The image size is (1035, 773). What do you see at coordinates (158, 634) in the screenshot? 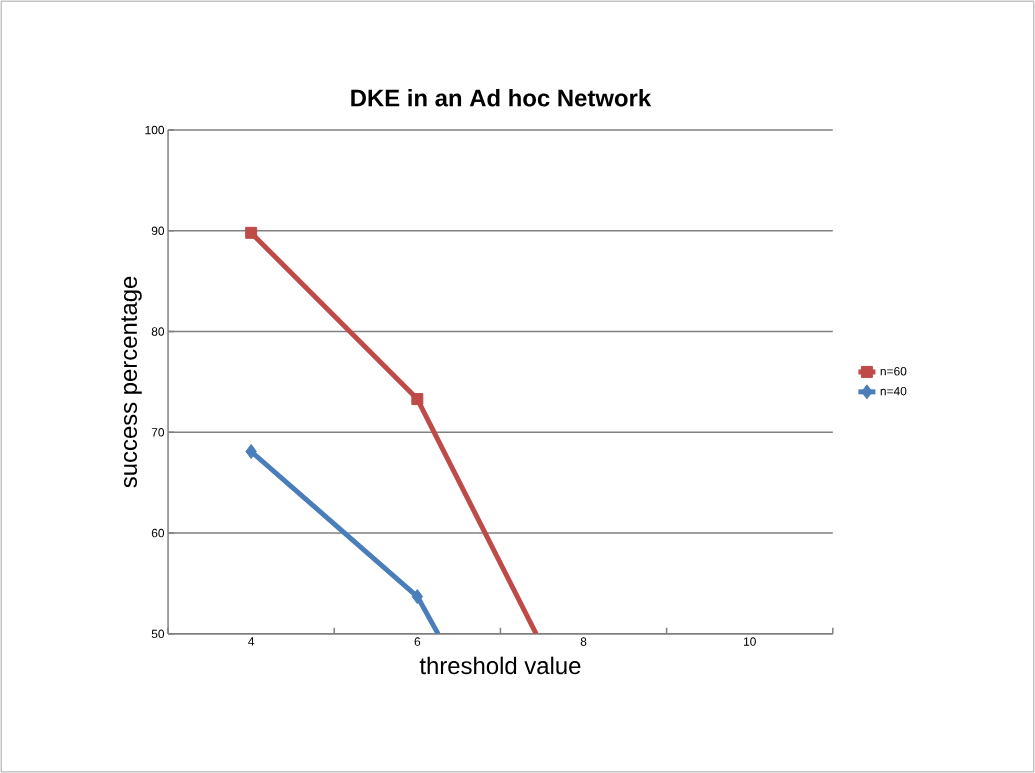
I see `y-tick-label: 50` at bounding box center [158, 634].